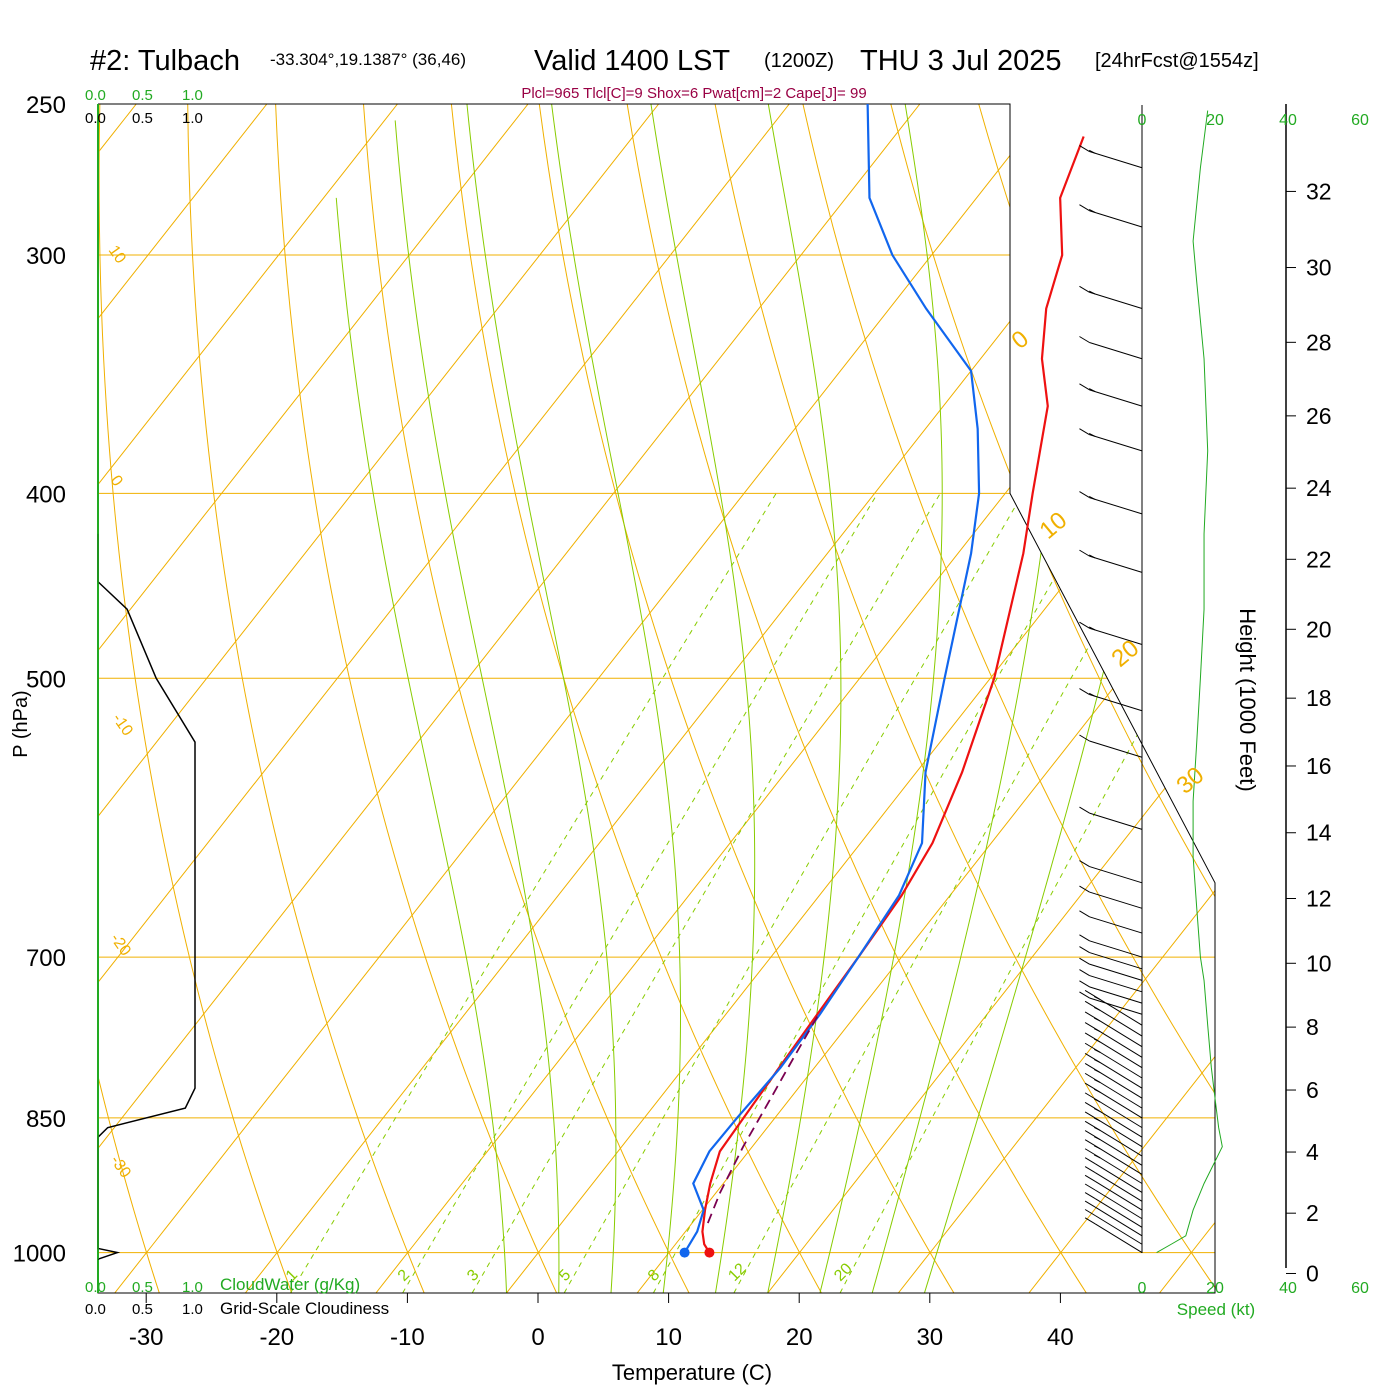 This screenshot has height=1400, width=1400. Describe the element at coordinates (1312, 1152) in the screenshot. I see `height-tick-4: 4` at that location.